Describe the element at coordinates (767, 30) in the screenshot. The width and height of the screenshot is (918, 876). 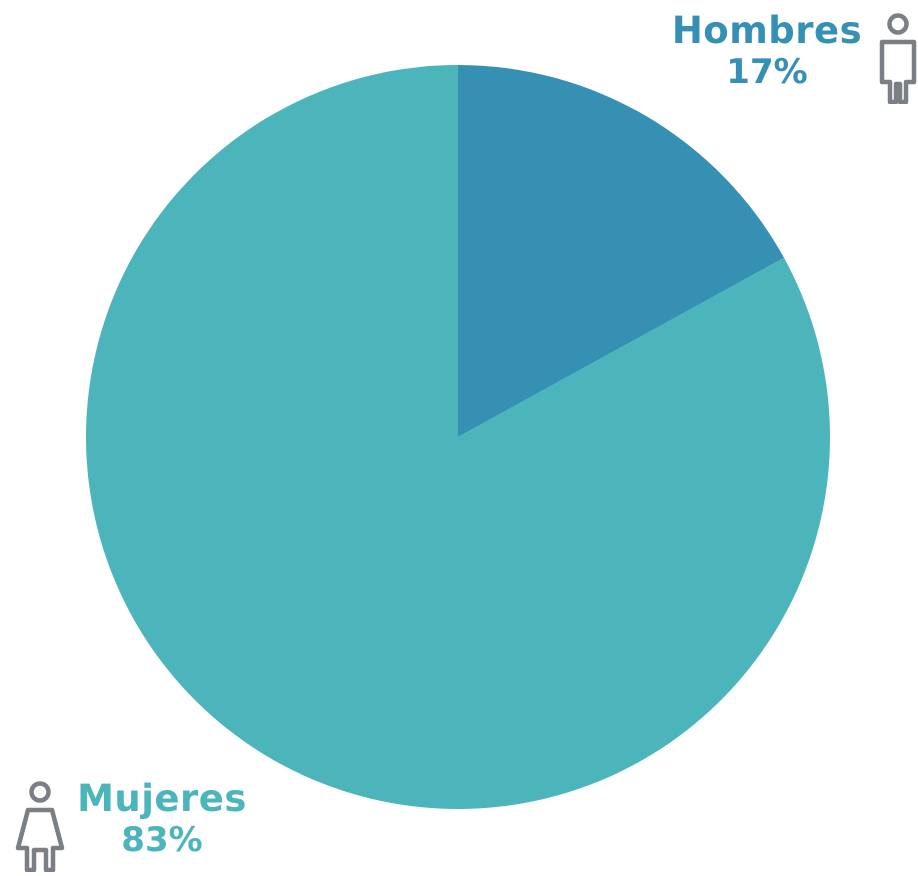
I see `slice-name-hombres: Hombres` at that location.